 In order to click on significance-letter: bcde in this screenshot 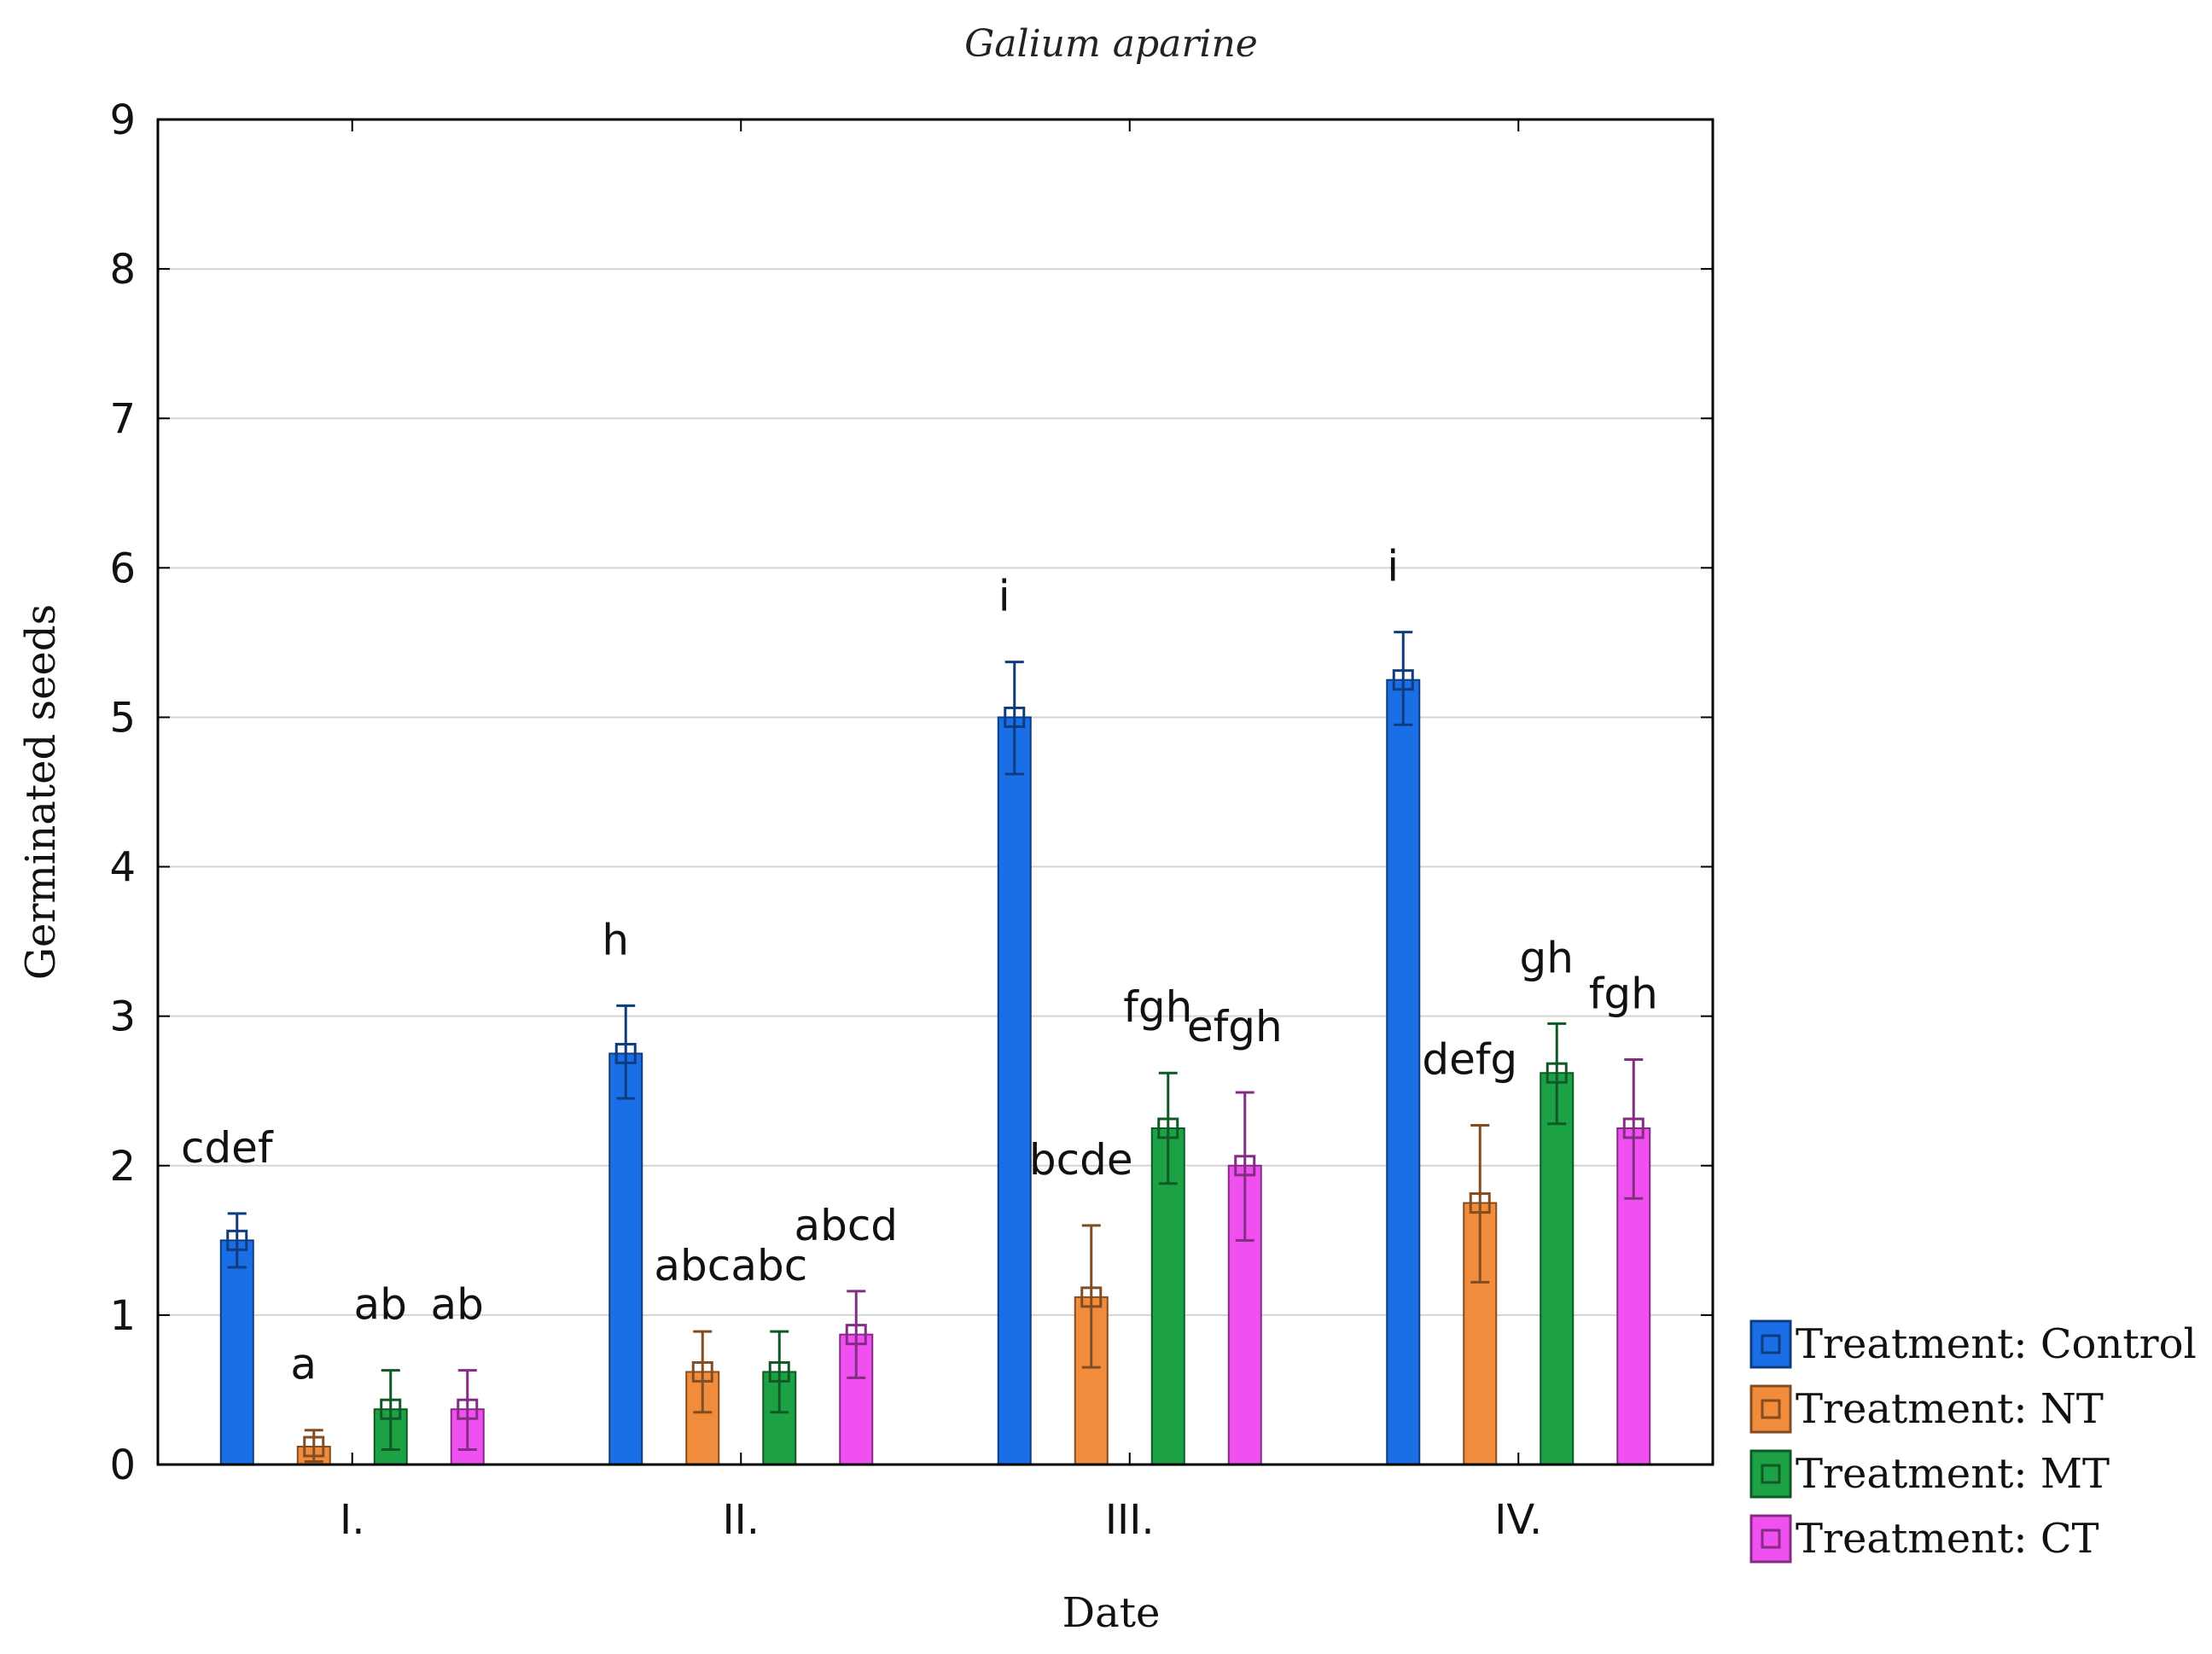, I will do `click(1081, 1160)`.